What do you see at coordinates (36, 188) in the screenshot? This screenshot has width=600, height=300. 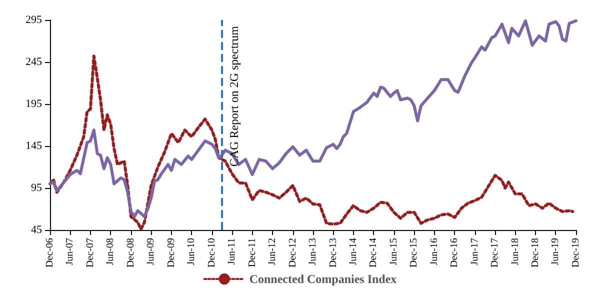 I see `y-tick-label: 95` at bounding box center [36, 188].